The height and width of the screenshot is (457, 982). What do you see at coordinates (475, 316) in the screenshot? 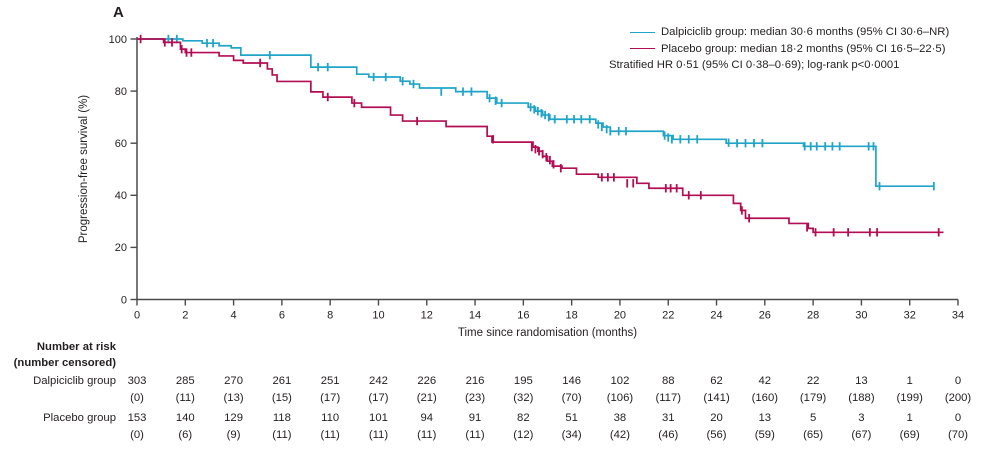
I see `x-tick-label: 14` at bounding box center [475, 316].